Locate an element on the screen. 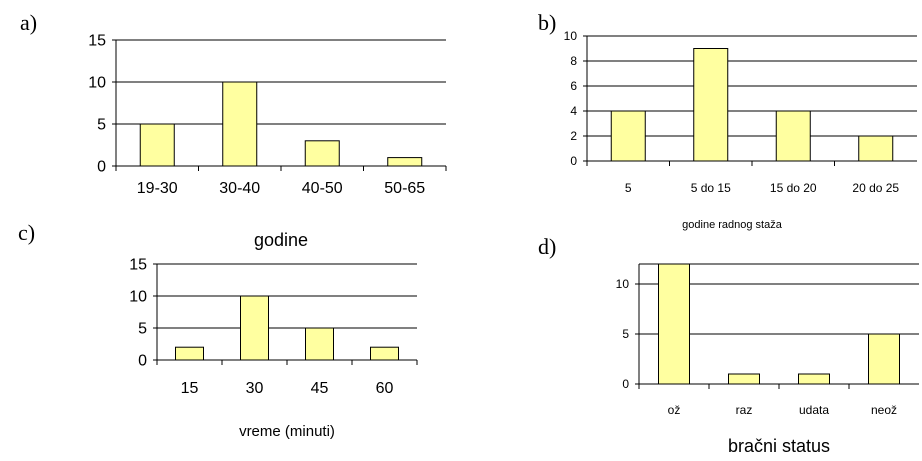  chart-2-y-tick-label: 6 is located at coordinates (573, 86).